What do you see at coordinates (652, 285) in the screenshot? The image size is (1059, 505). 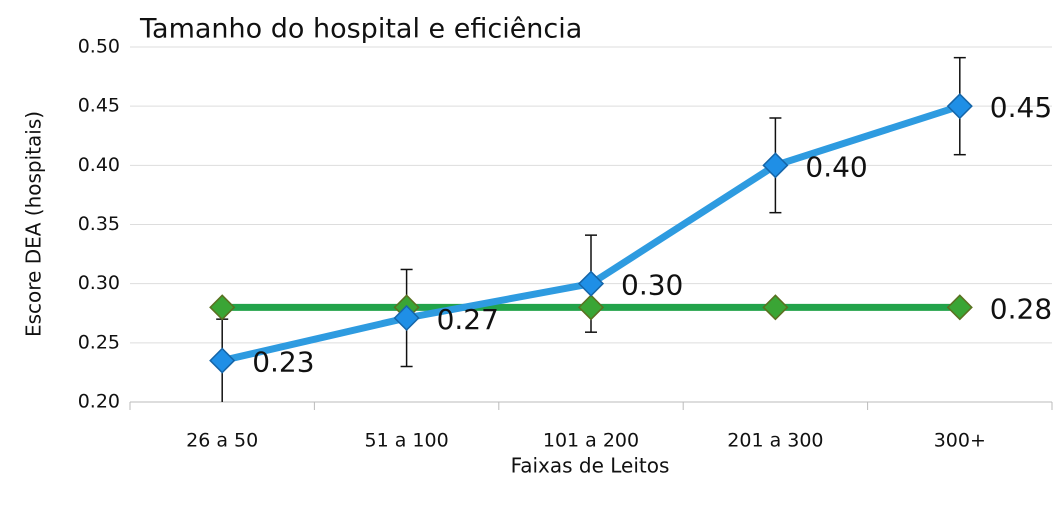 I see `data-label: 0.30` at bounding box center [652, 285].